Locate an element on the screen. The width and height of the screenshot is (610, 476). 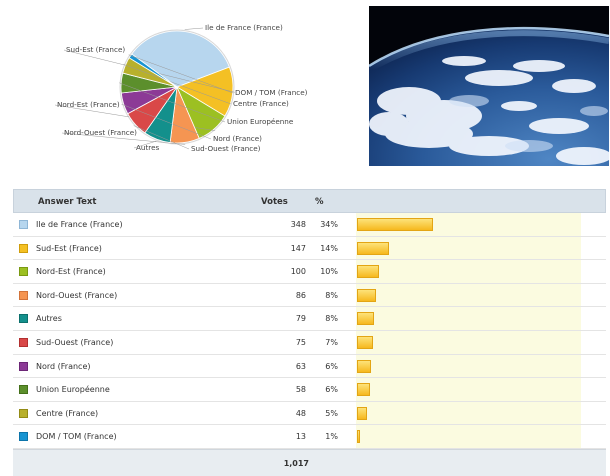
answer-text: DOM / TOM (France) is located at coordinates (76, 437).